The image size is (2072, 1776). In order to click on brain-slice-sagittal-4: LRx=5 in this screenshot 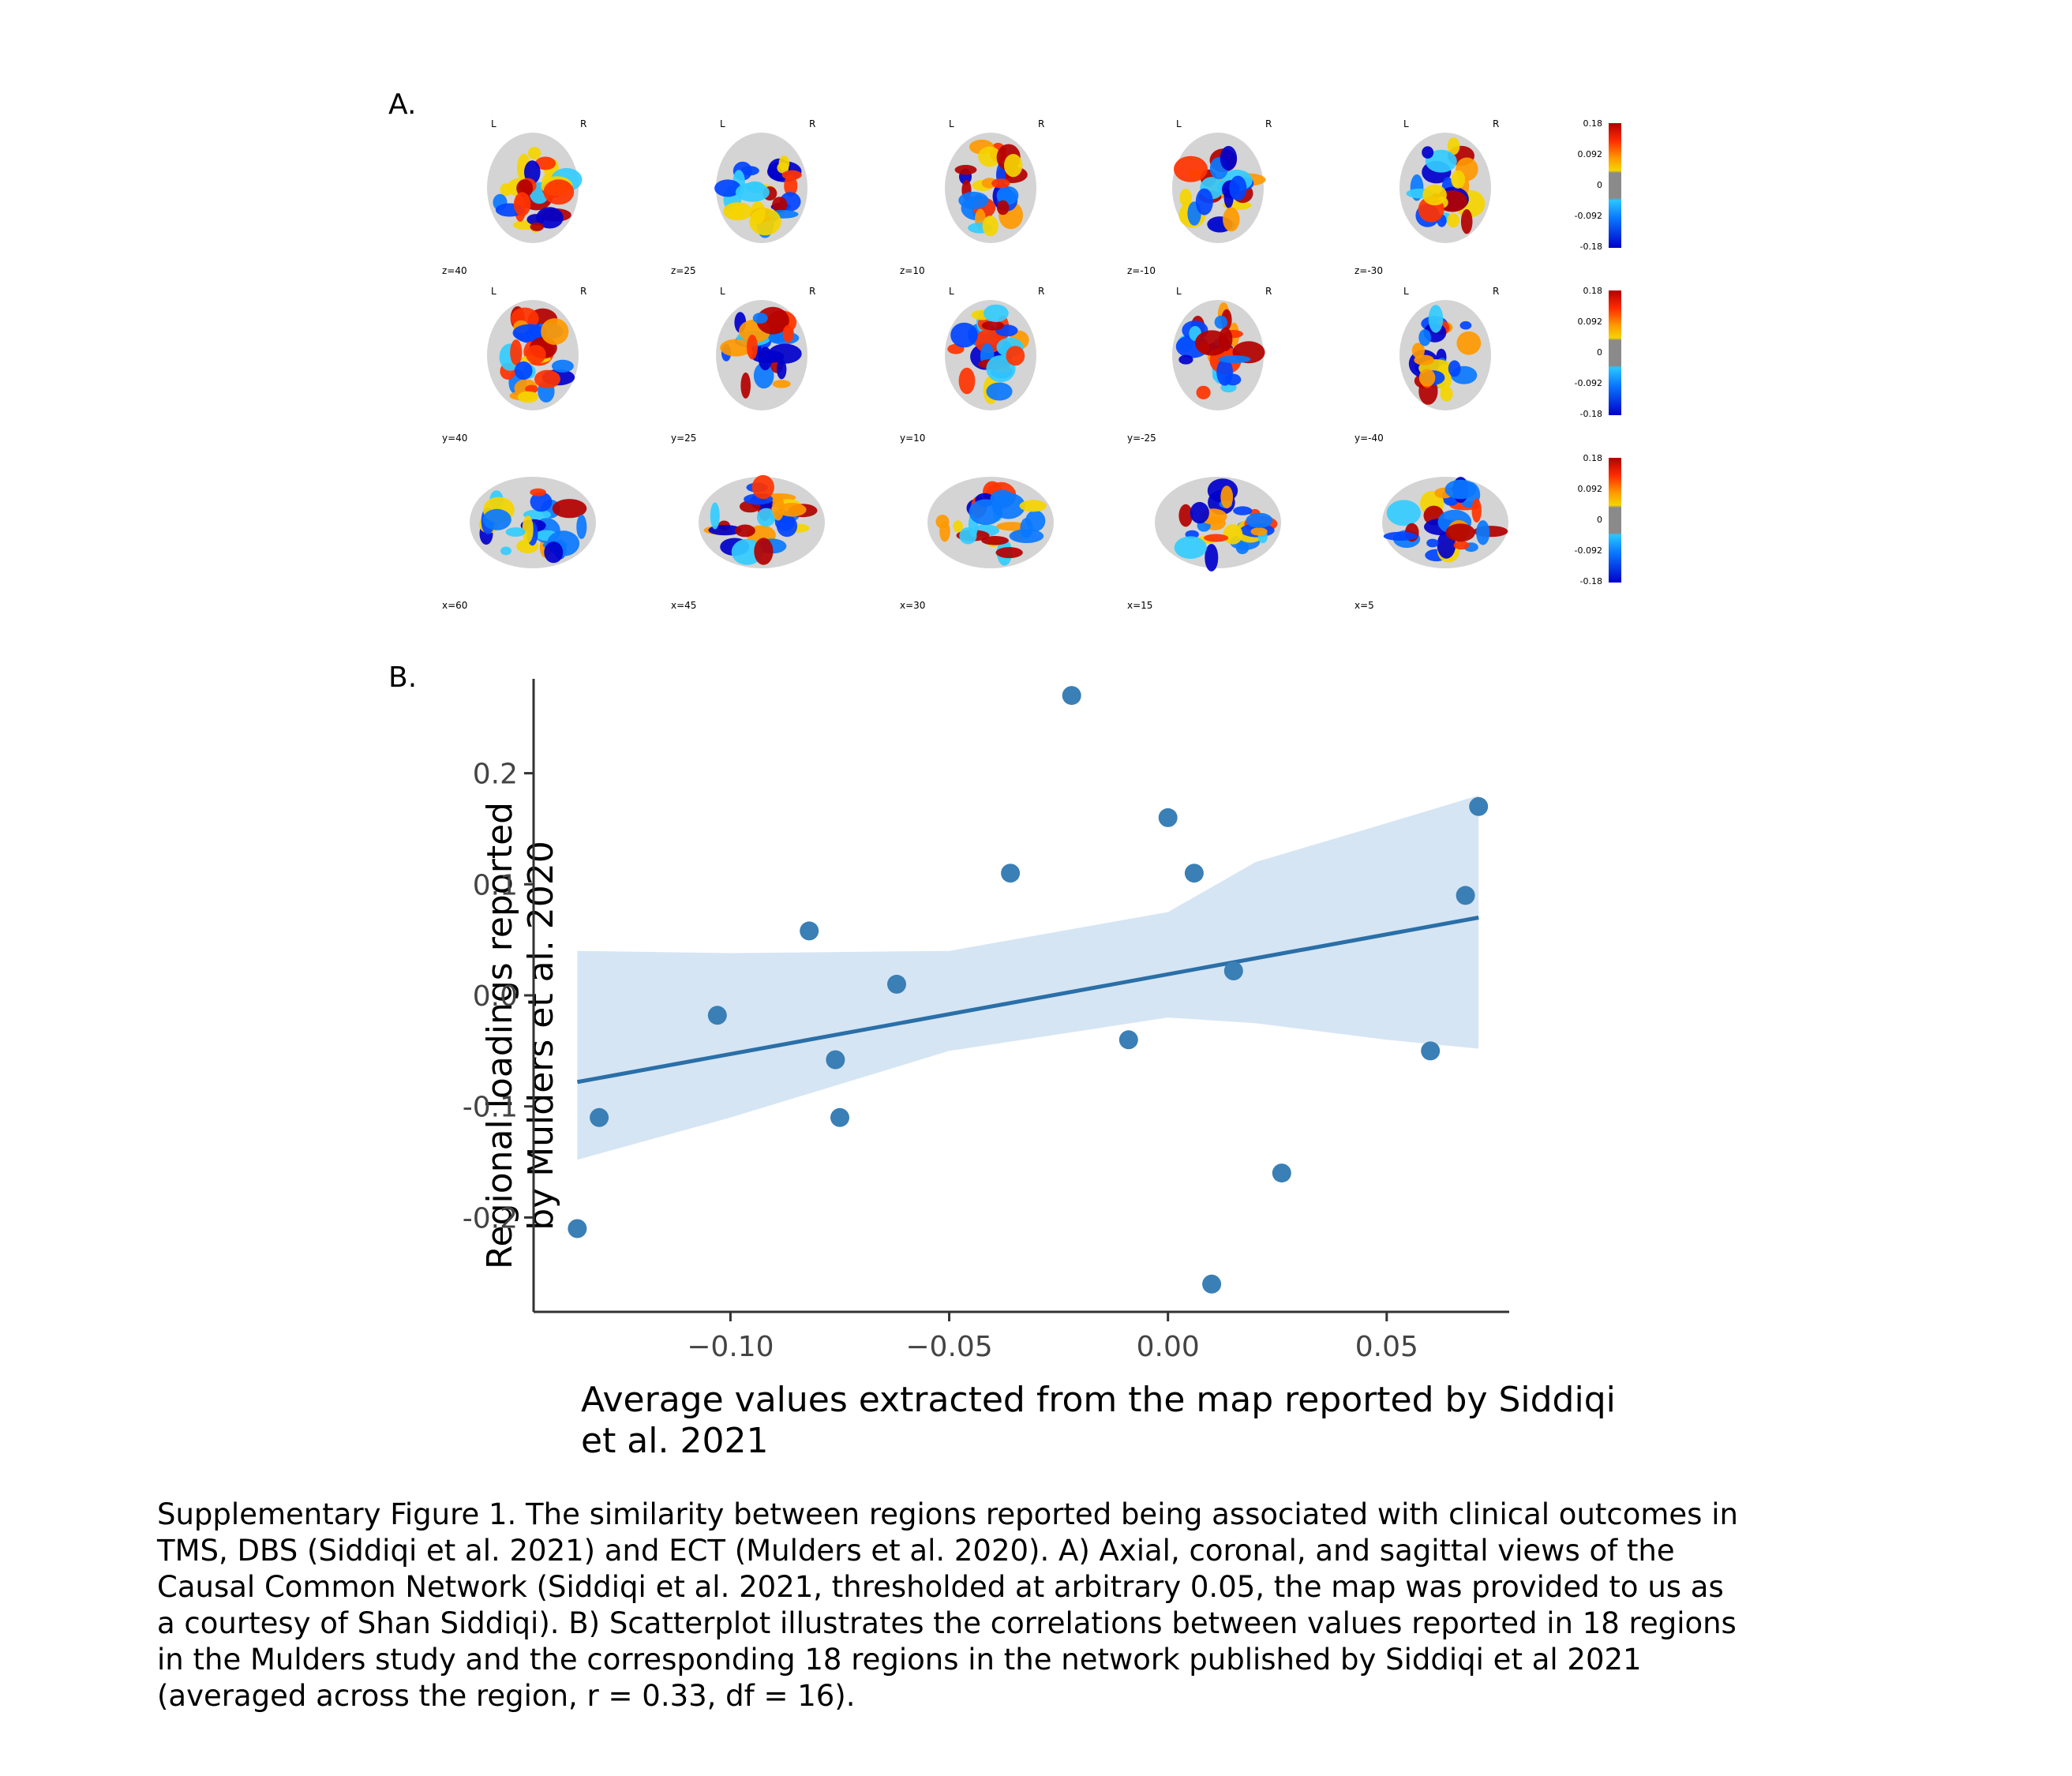, I will do `click(1457, 532)`.